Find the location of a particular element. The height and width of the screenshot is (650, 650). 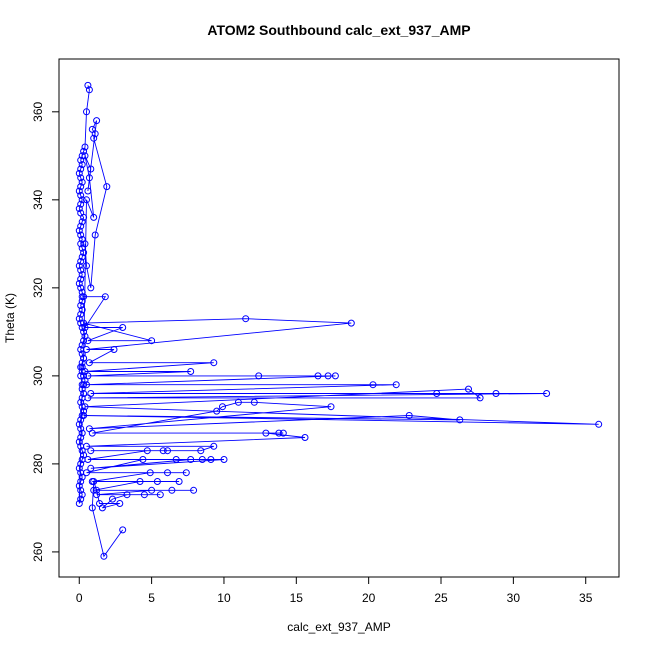

y-tick-label: 360 is located at coordinates (38, 111).